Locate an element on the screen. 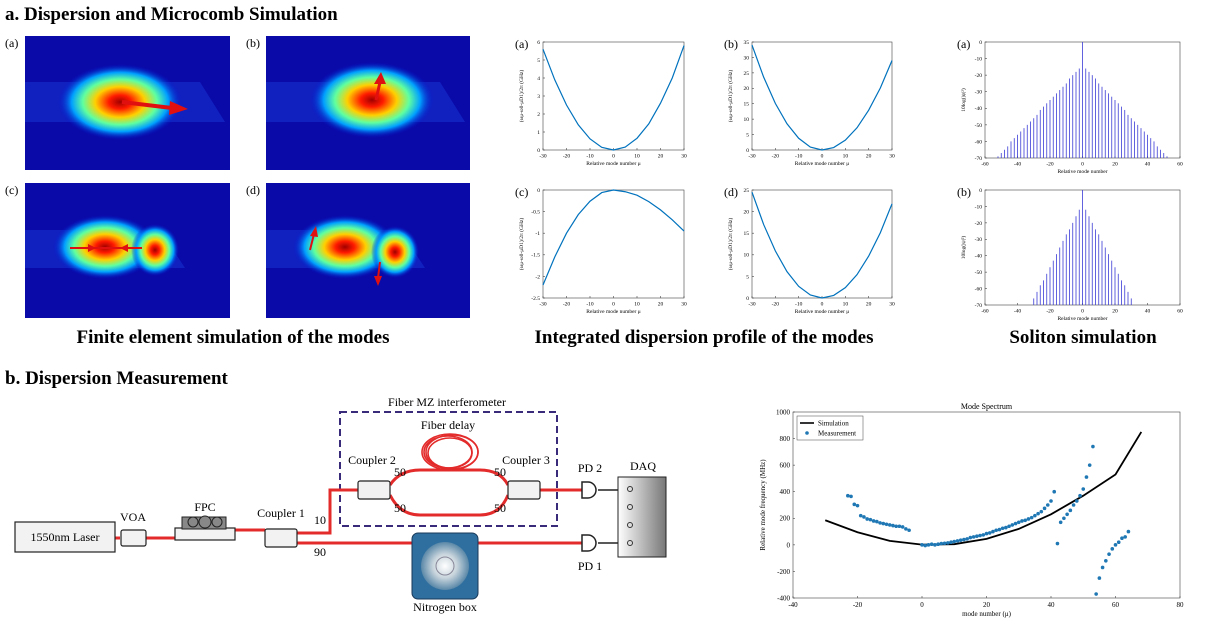 This screenshot has height=620, width=1213. nitrogen-ring is located at coordinates (445, 566).